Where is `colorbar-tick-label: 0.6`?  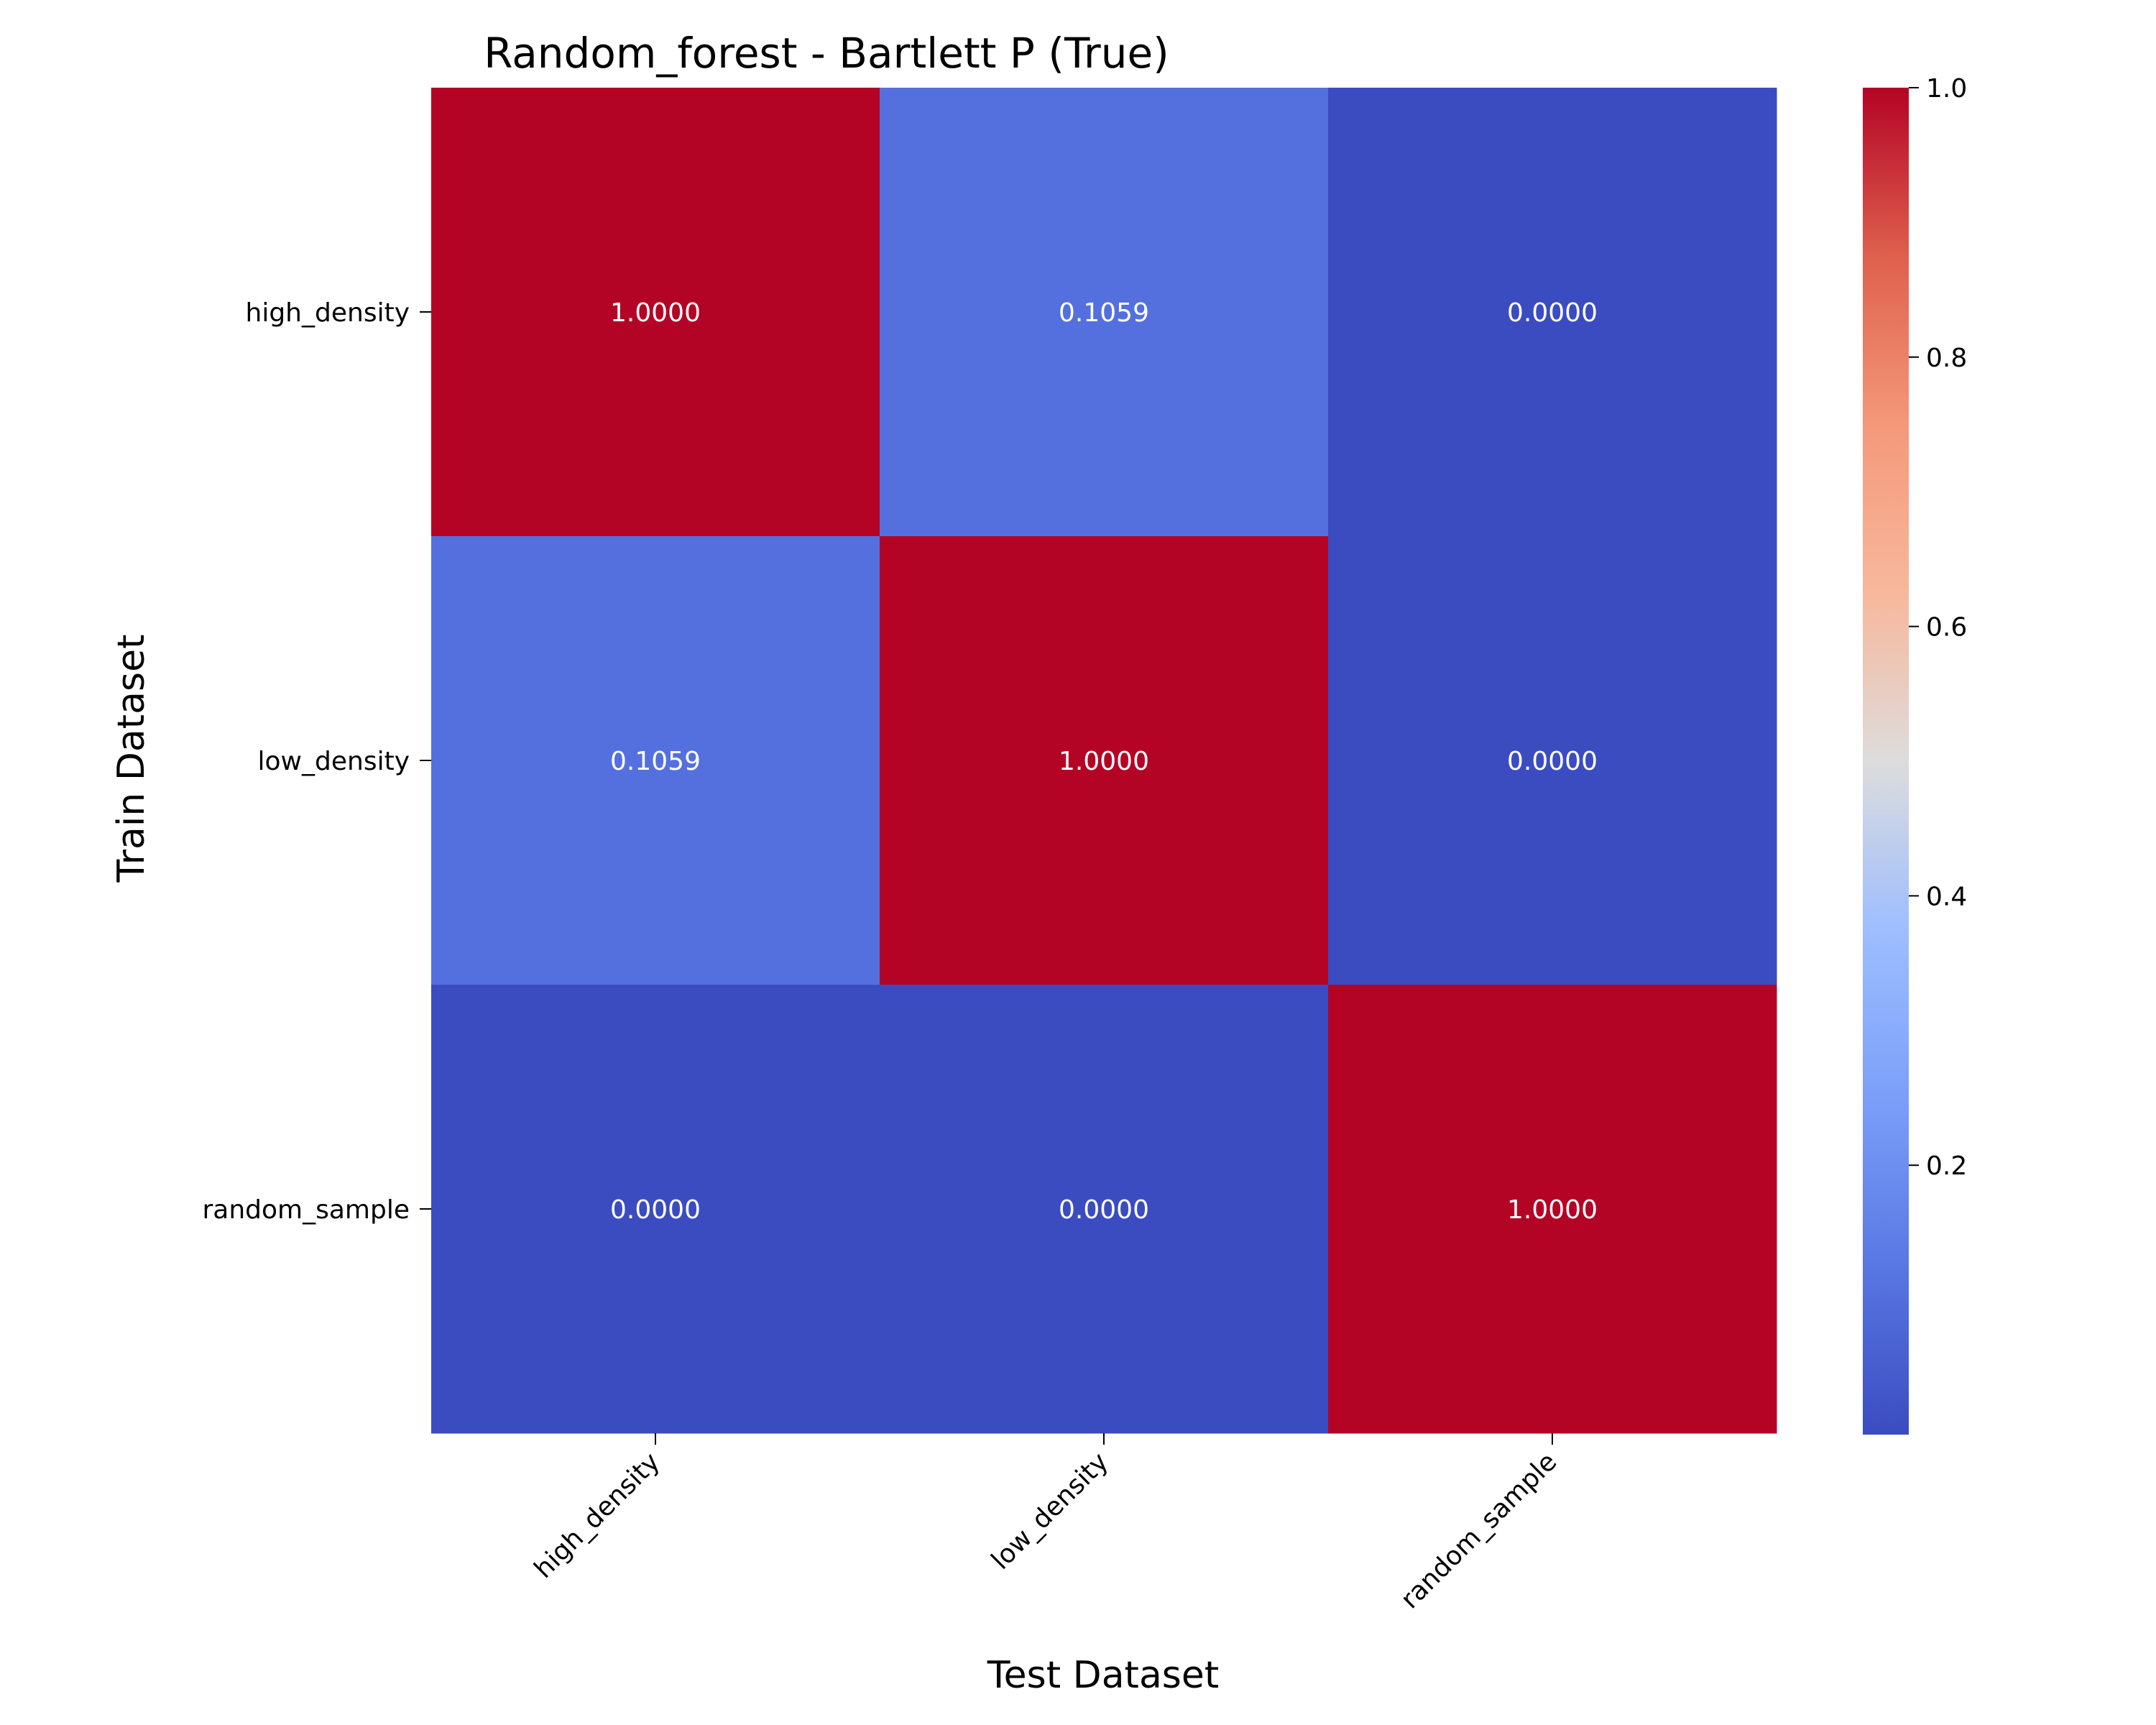 colorbar-tick-label: 0.6 is located at coordinates (1946, 628).